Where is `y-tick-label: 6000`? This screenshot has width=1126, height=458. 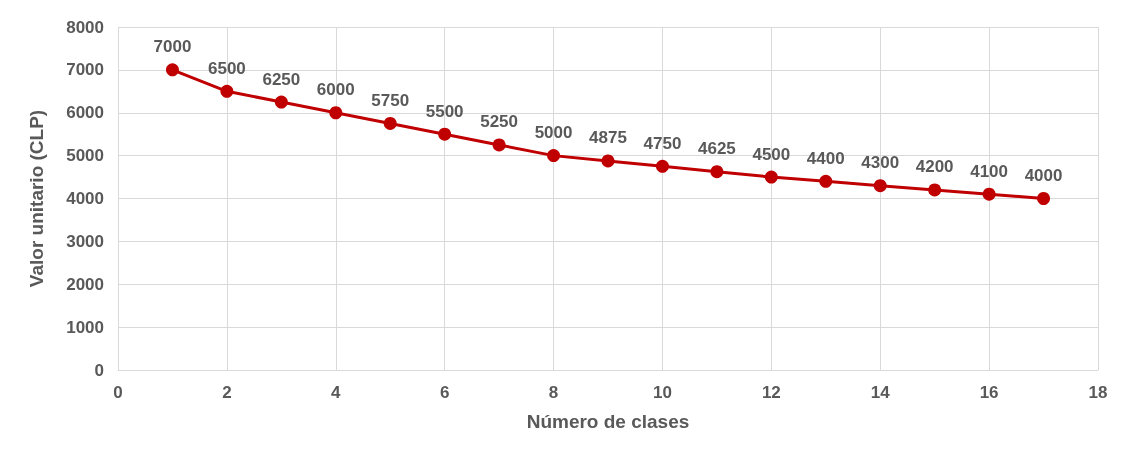
y-tick-label: 6000 is located at coordinates (85, 113).